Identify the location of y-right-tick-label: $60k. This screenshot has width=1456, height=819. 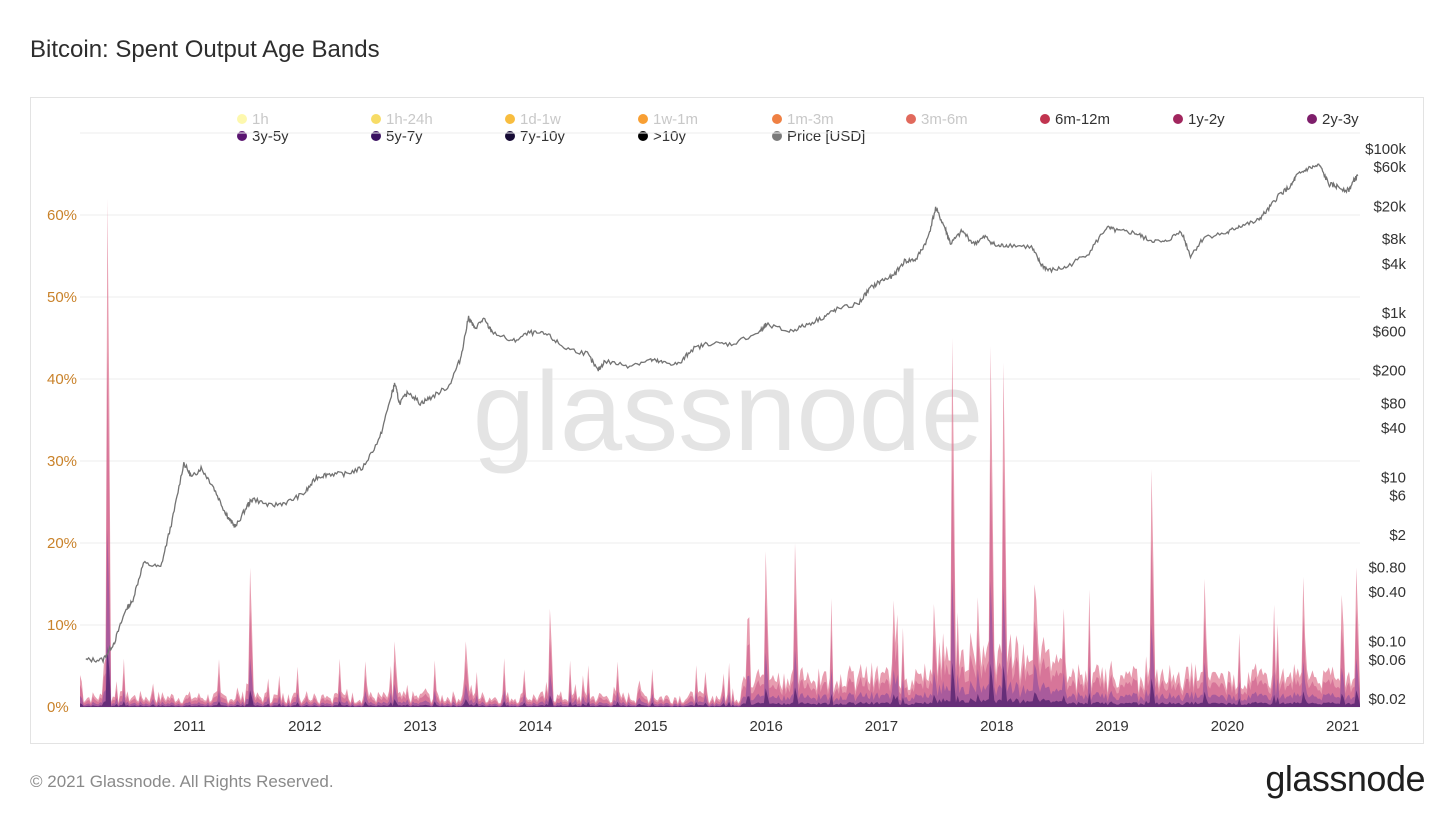
(1389, 167).